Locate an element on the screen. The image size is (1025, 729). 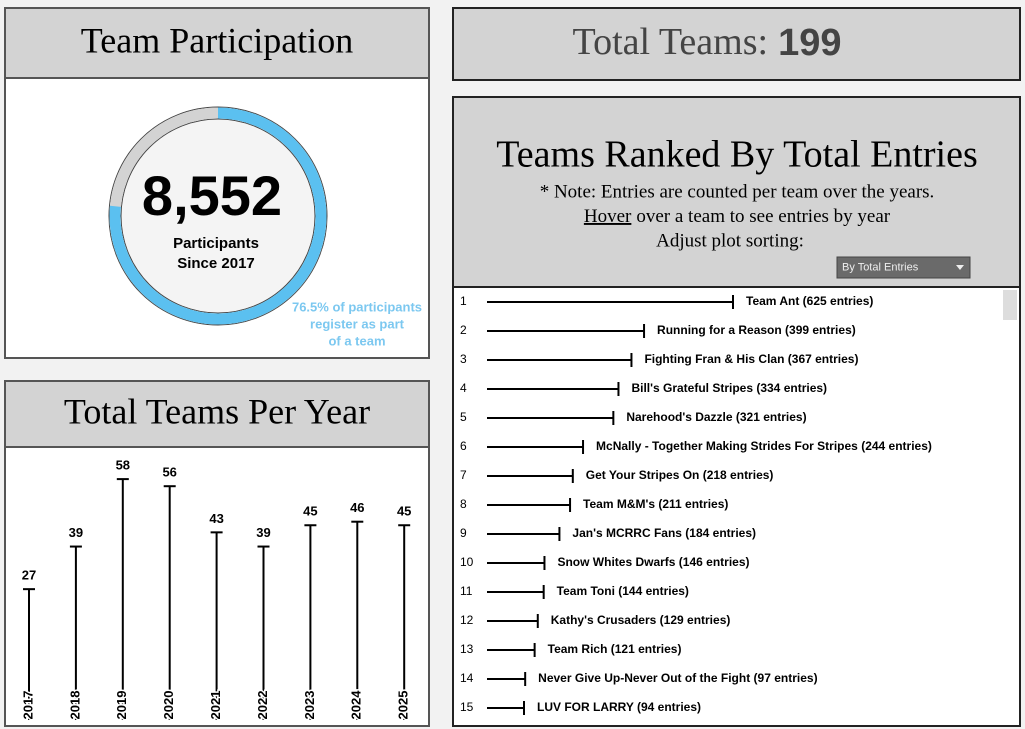
value-label: Kathy's Crusaders (129 entries) is located at coordinates (641, 620).